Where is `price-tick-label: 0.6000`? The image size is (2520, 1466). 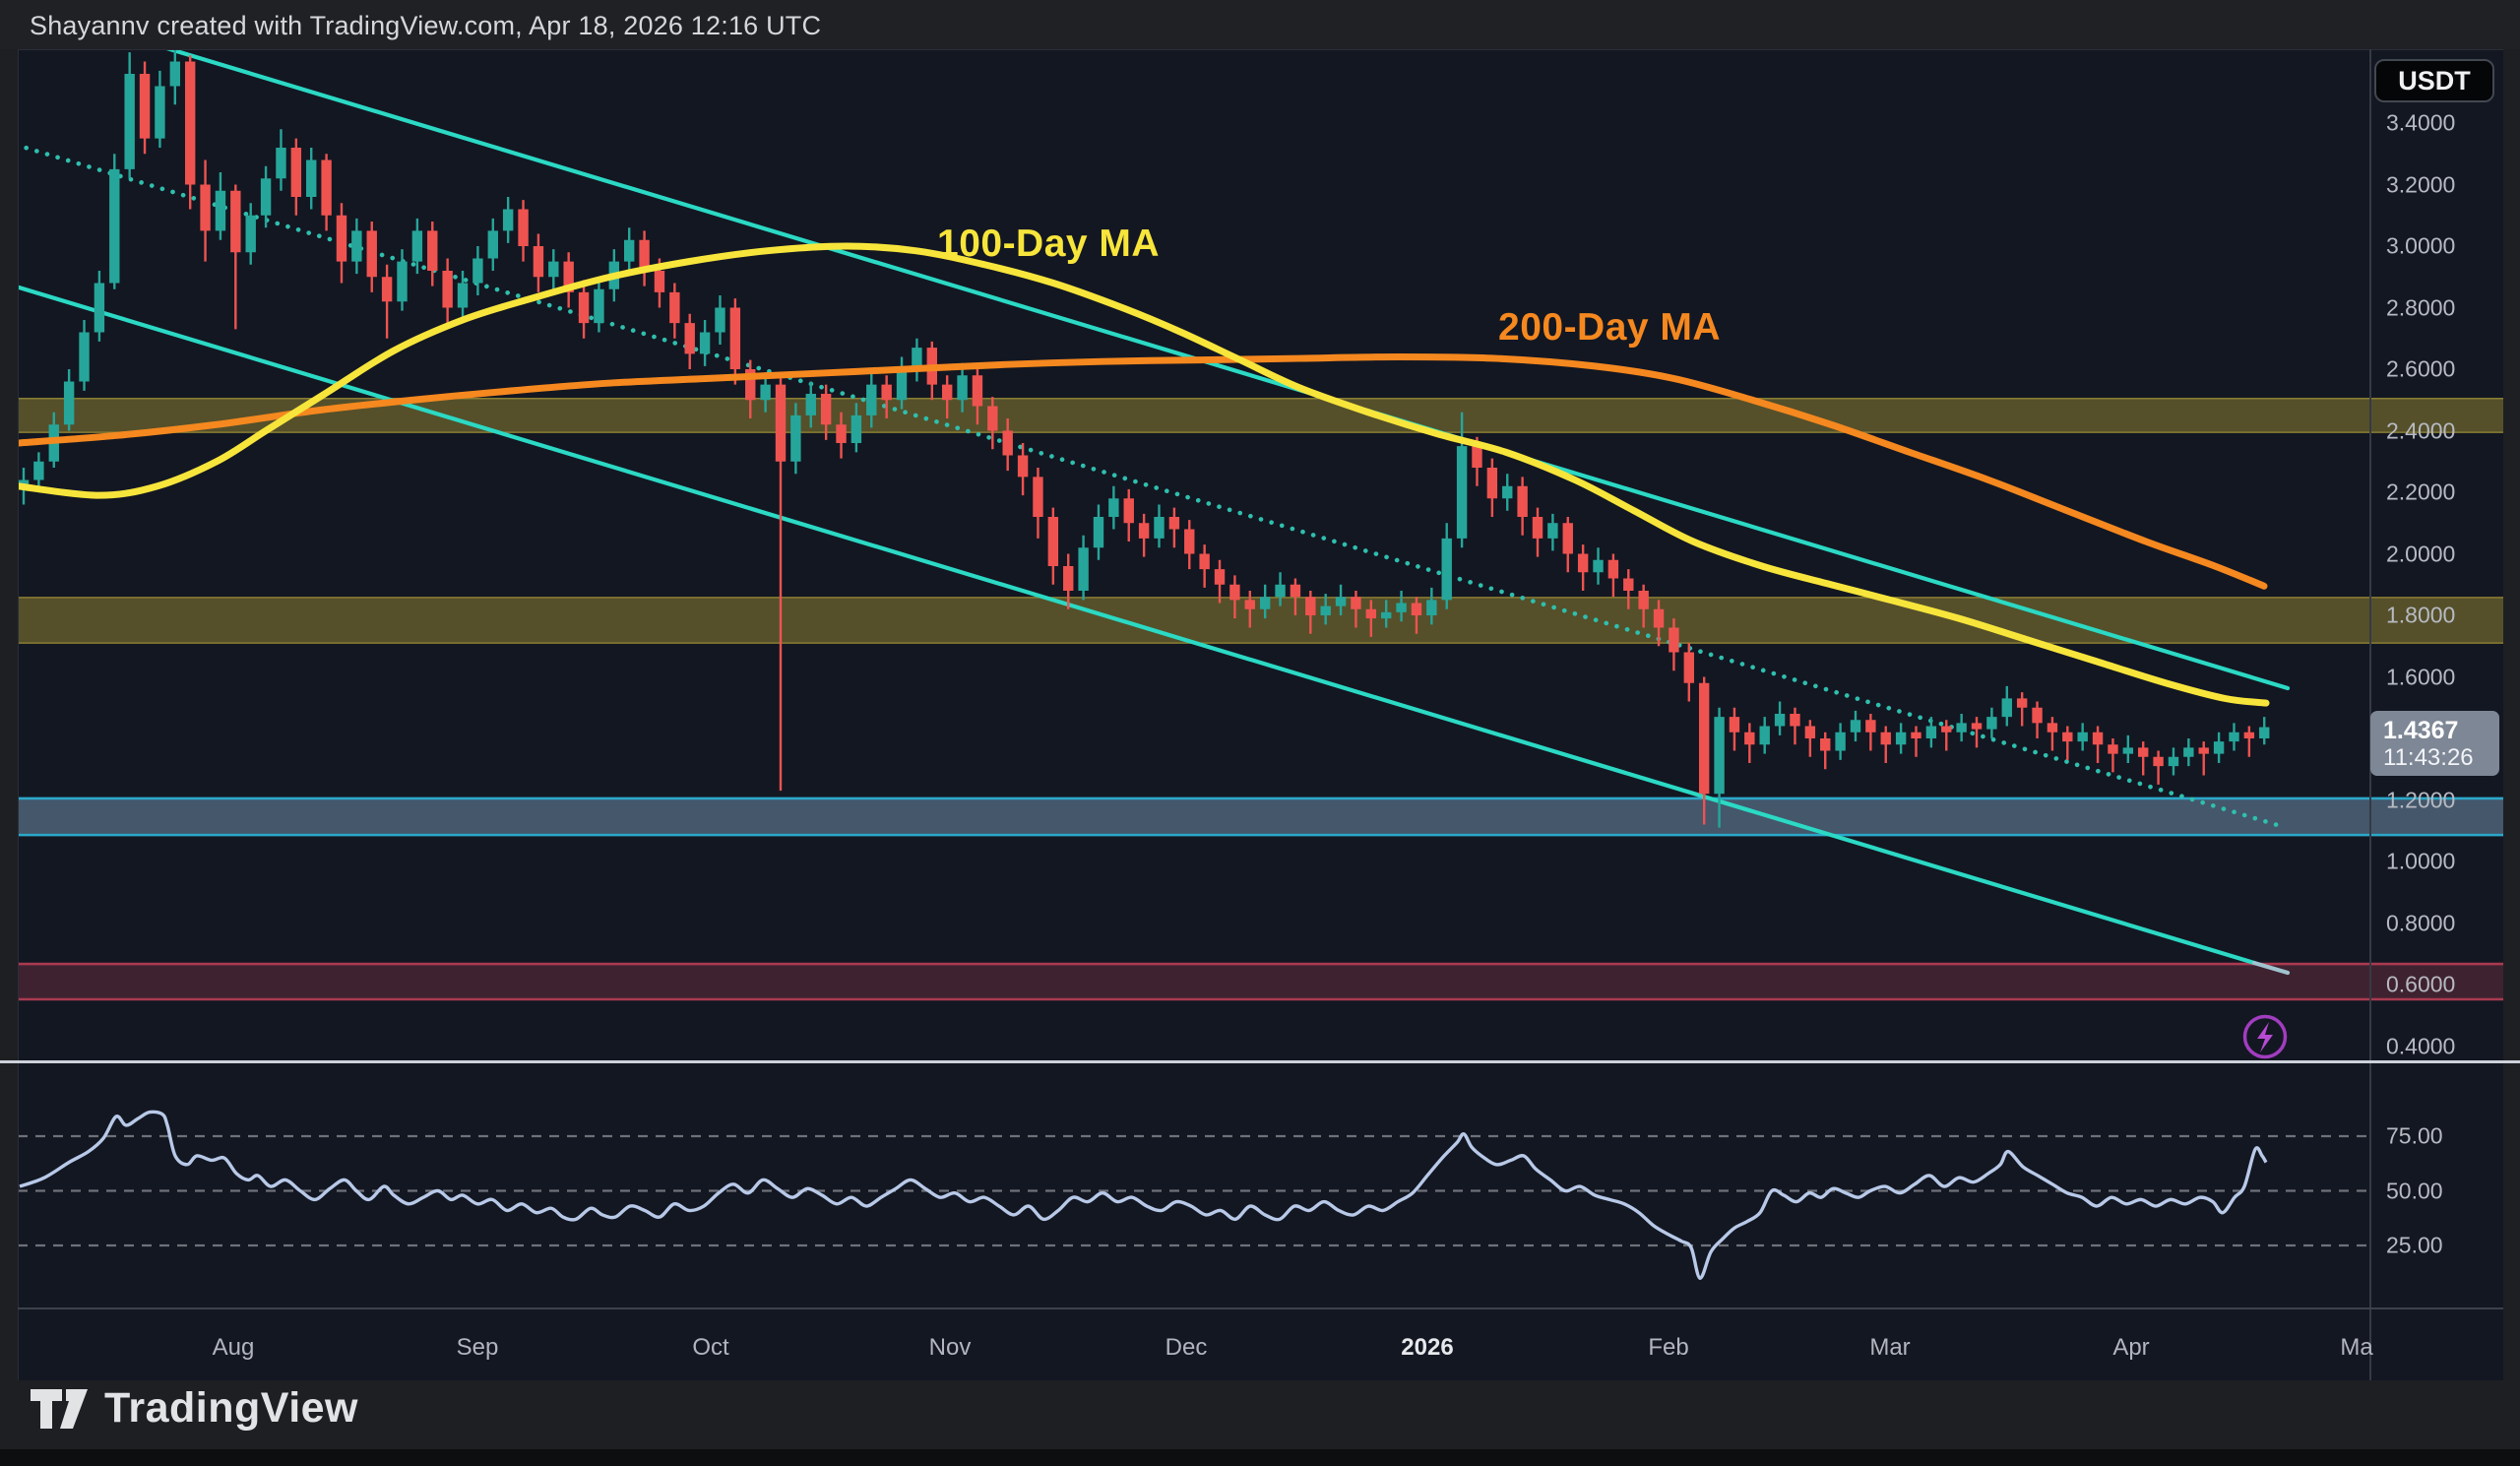 price-tick-label: 0.6000 is located at coordinates (2421, 984).